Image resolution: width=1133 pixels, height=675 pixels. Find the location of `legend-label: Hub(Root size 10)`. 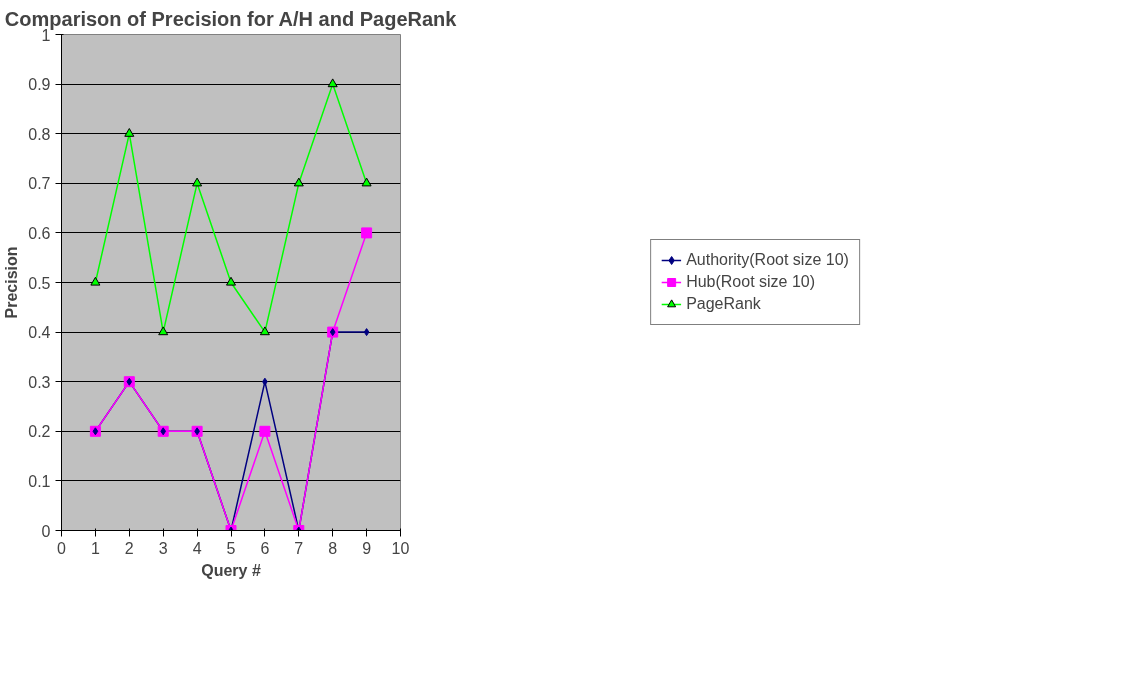

legend-label: Hub(Root size 10) is located at coordinates (751, 282).